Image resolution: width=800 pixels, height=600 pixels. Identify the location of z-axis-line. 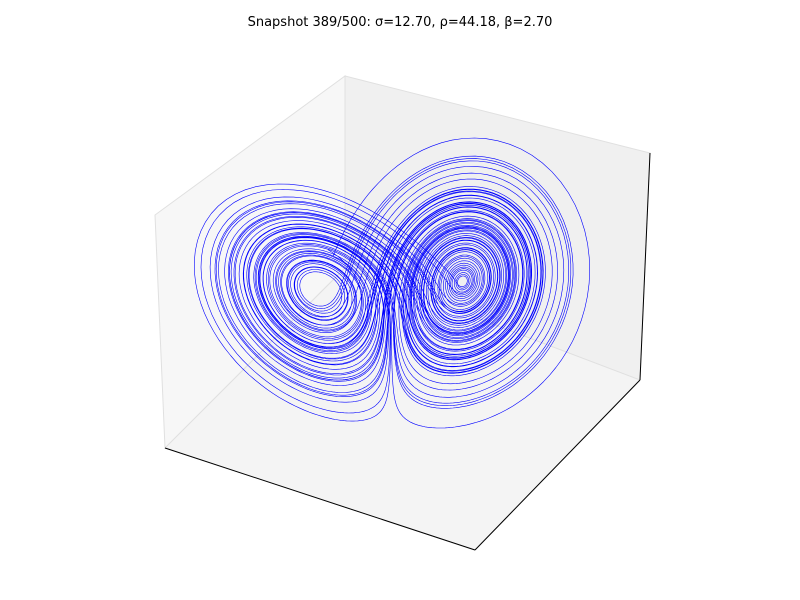
(645, 266).